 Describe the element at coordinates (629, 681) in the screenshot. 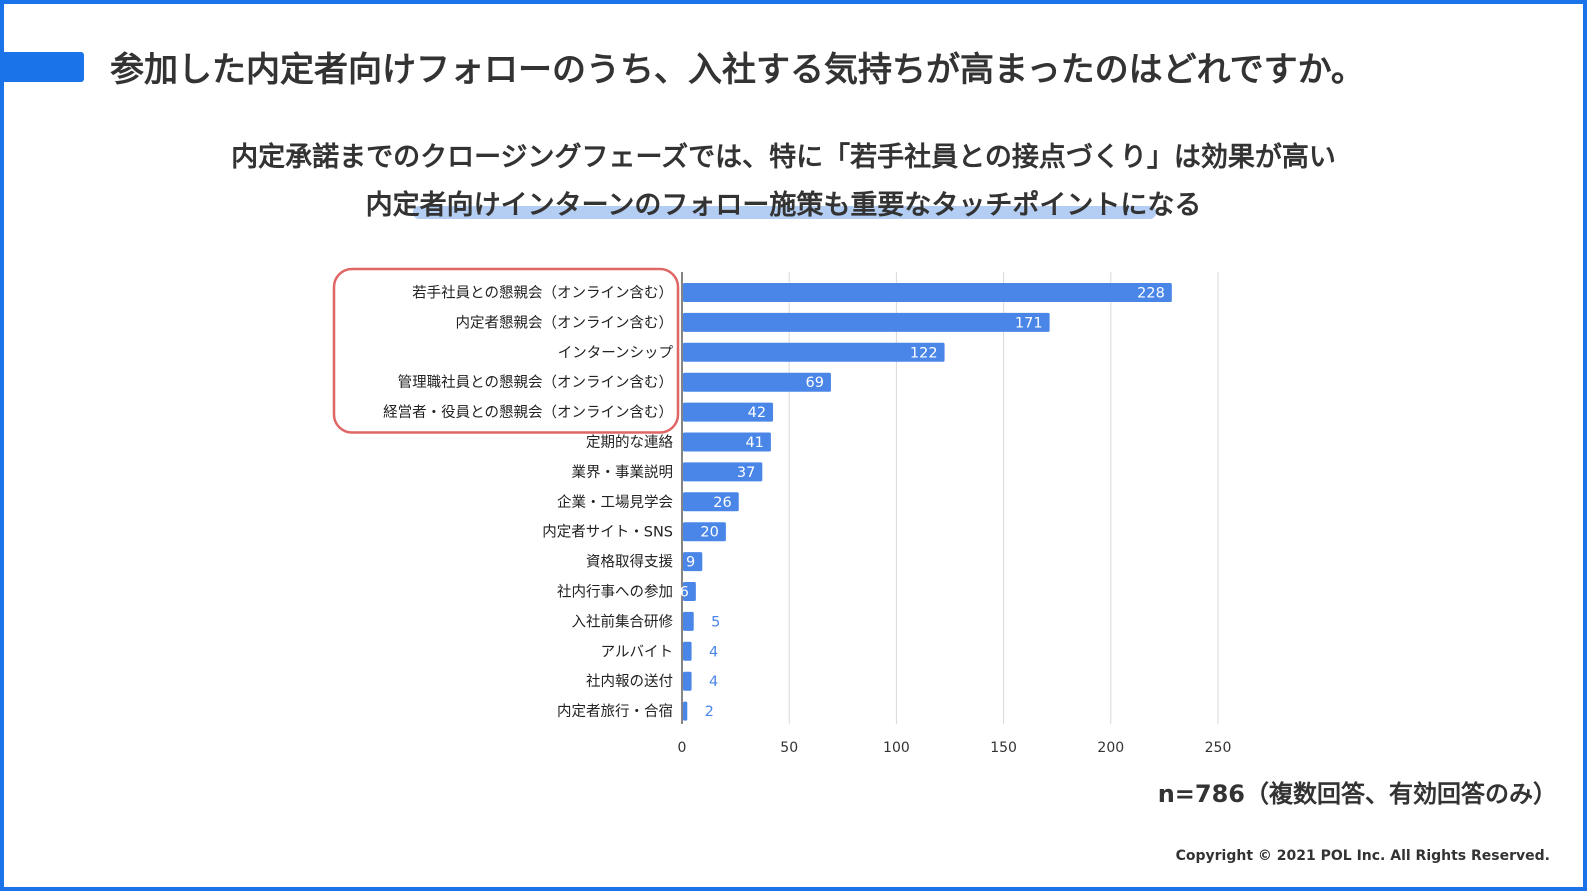

I see `category-label: 社内報の送付` at that location.